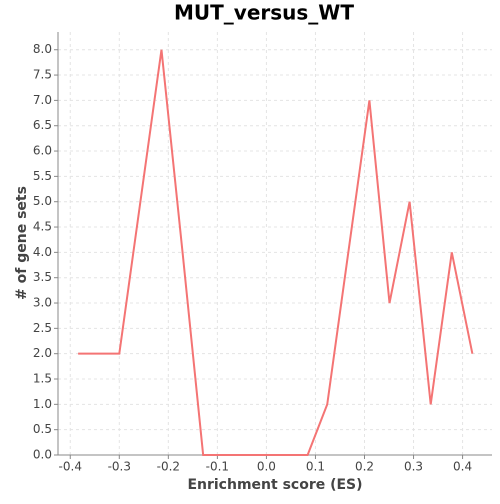  I want to click on x-tick-label: -0.4, so click(70, 467).